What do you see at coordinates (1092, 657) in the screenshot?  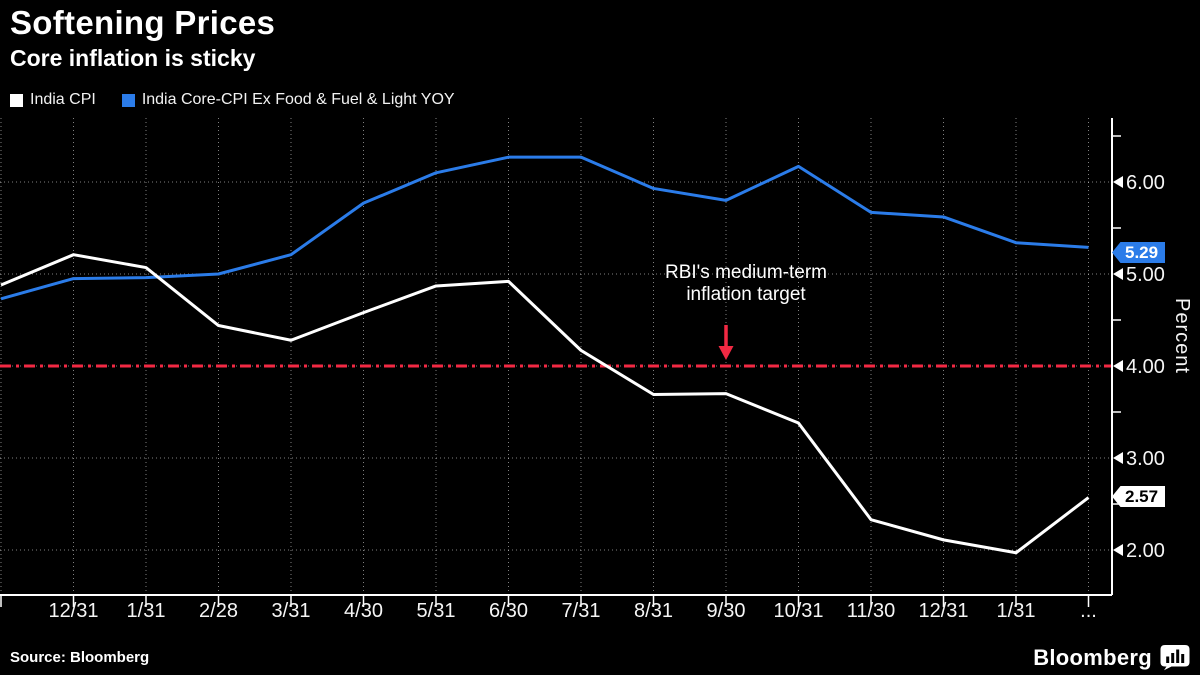 I see `bloomberg-wordmark: Bloomberg` at bounding box center [1092, 657].